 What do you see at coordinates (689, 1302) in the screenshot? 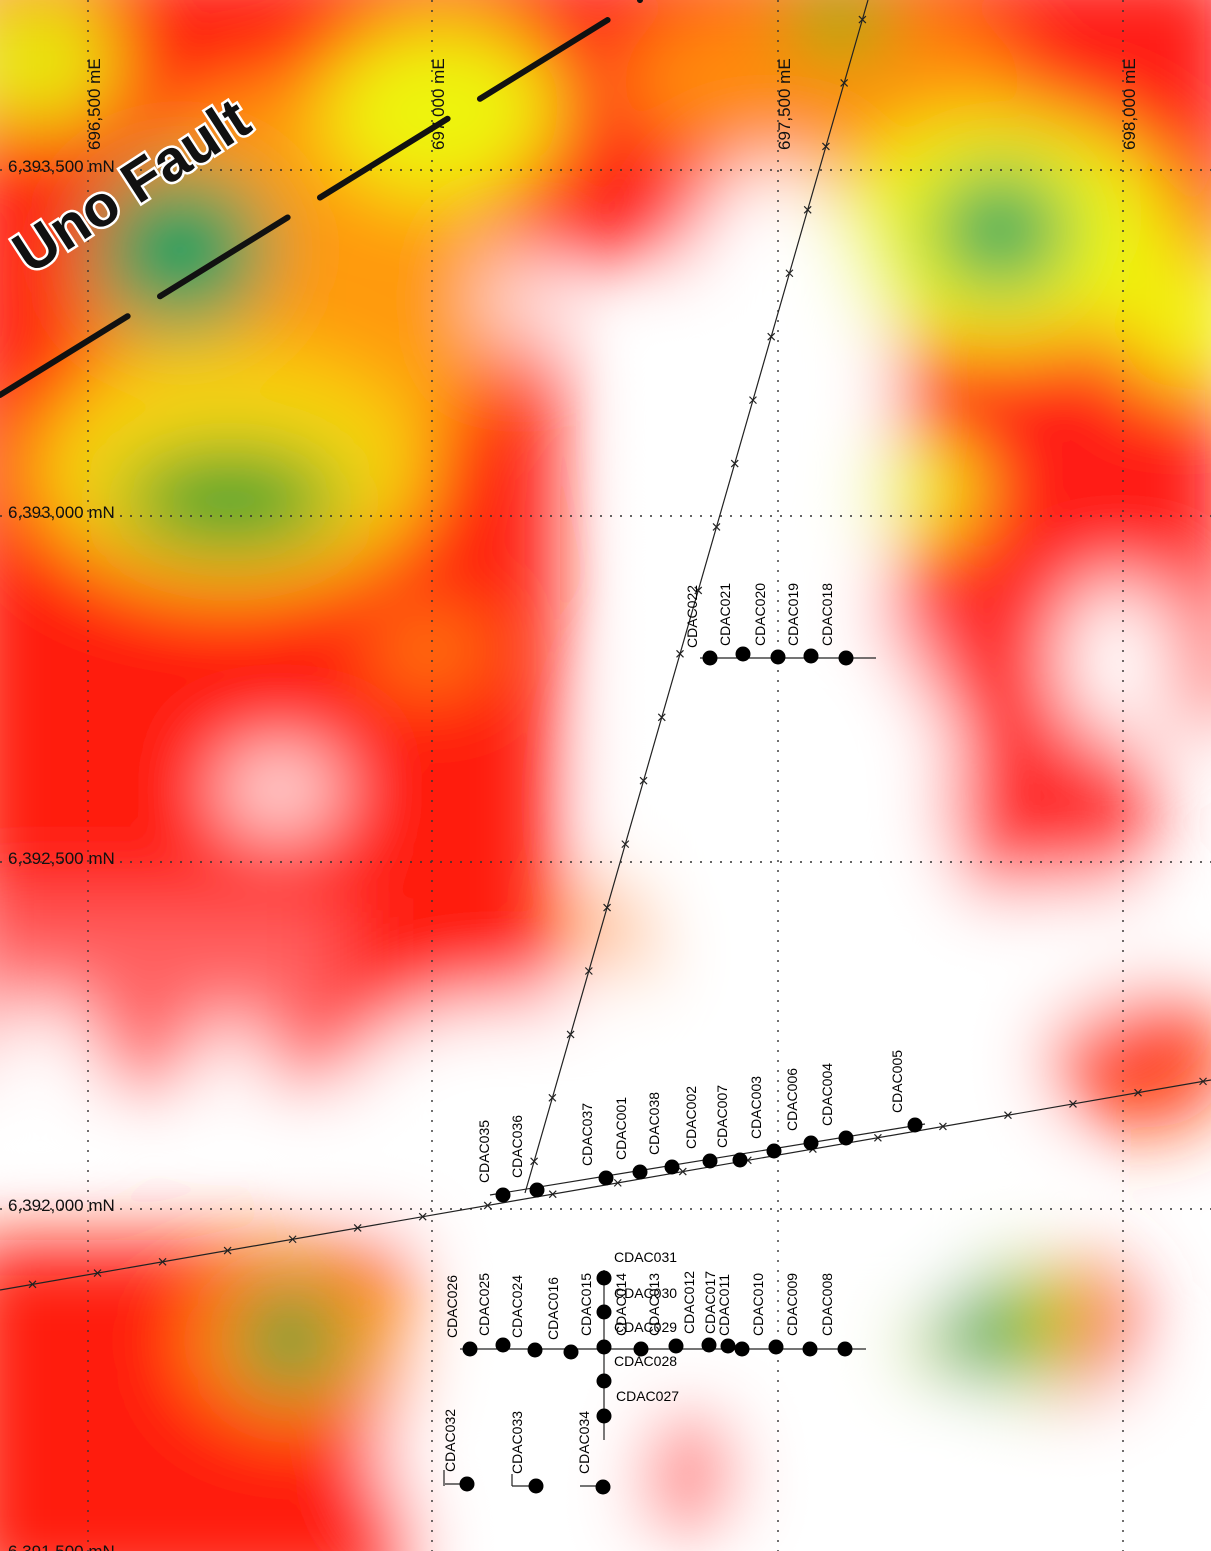
I see `drillhole-label: CDAC012` at bounding box center [689, 1302].